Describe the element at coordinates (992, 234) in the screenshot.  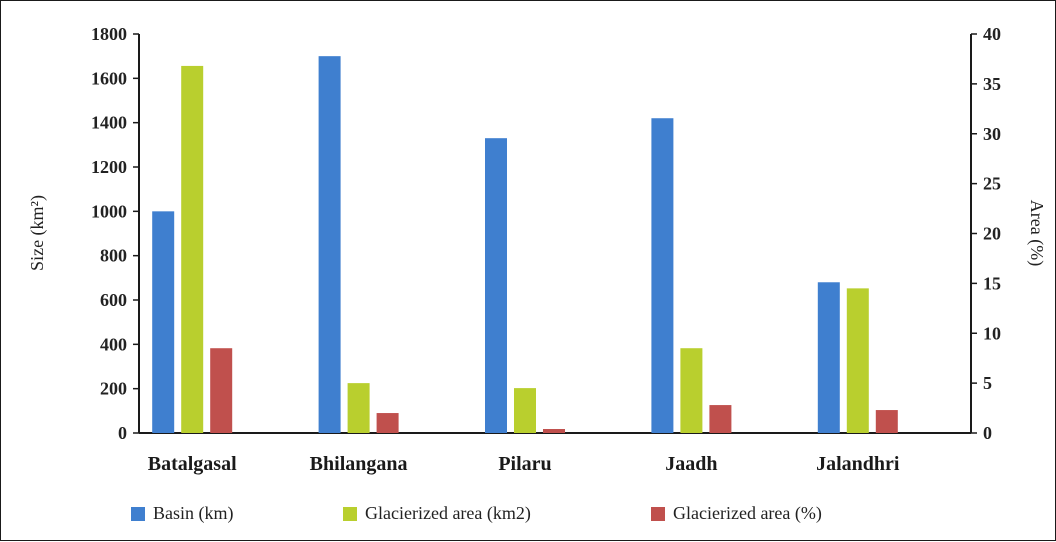
I see `right-tick-label-4: 20` at that location.